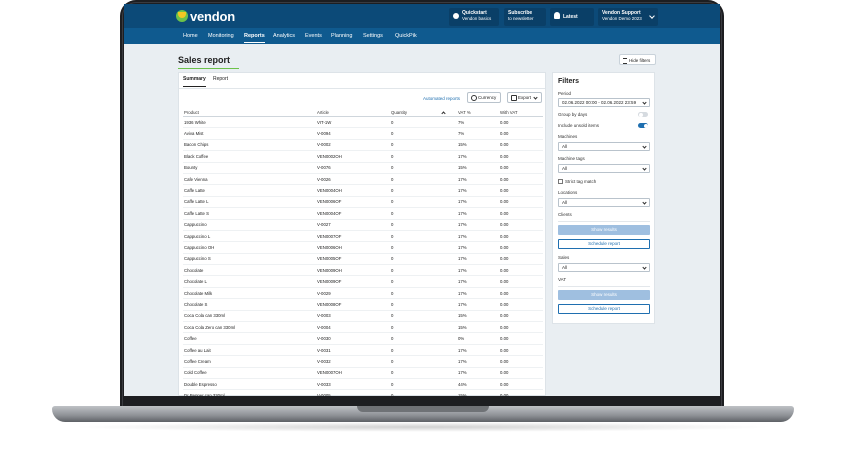 Image resolution: width=850 pixels, height=452 pixels. Describe the element at coordinates (604, 309) in the screenshot. I see `schedule-report-button-2: Schedule report` at that location.